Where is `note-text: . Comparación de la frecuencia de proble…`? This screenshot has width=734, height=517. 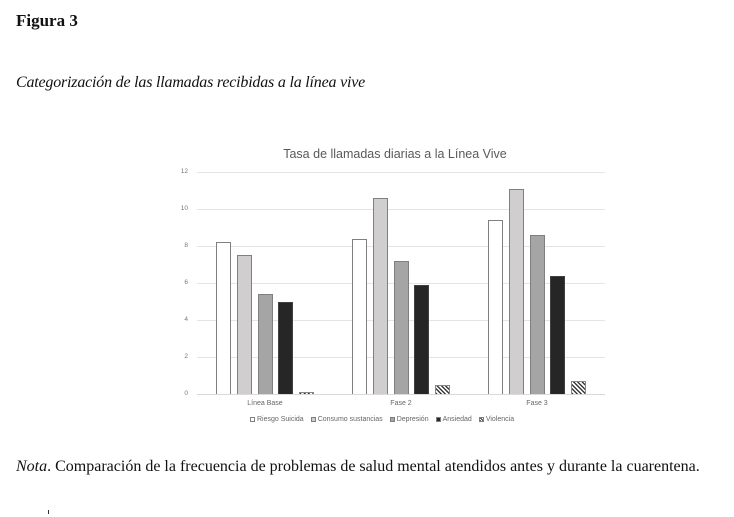
note-text: . Comparación de la frecuencia de proble… is located at coordinates (373, 466).